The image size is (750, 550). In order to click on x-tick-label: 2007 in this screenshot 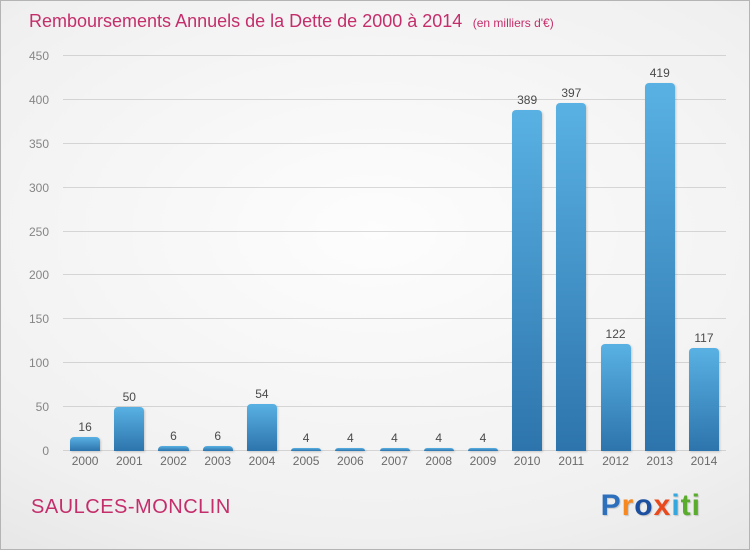, I will do `click(394, 461)`.